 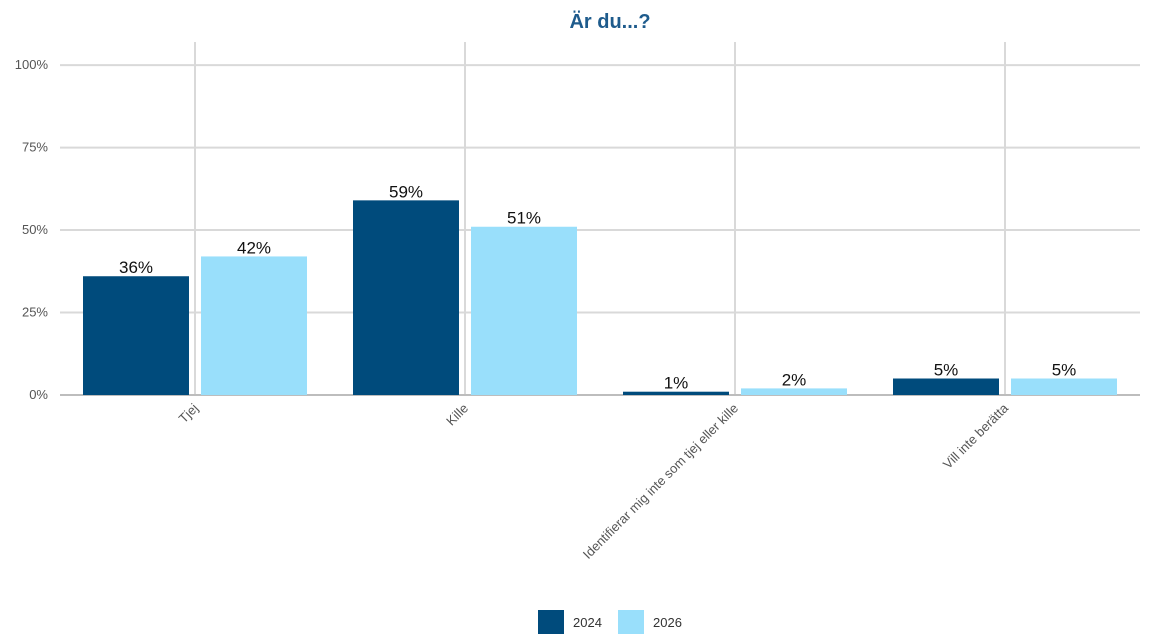 I want to click on data-label: 2%, so click(x=794, y=379).